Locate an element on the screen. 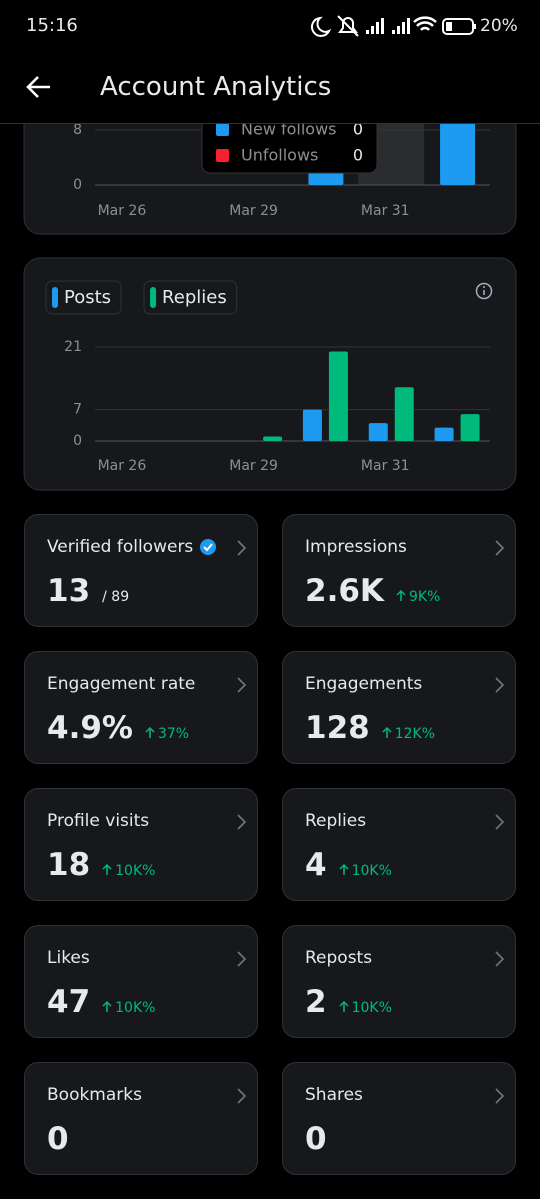 The width and height of the screenshot is (540, 1199). metric-label-text: Shares is located at coordinates (334, 1095).